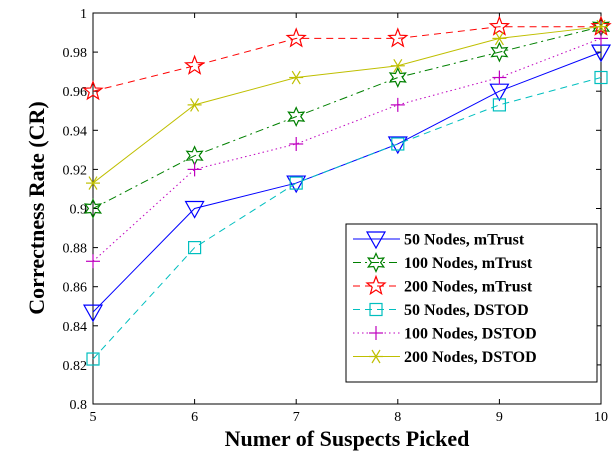  I want to click on legend-item: 50 Nodes, mTrust, so click(439, 240).